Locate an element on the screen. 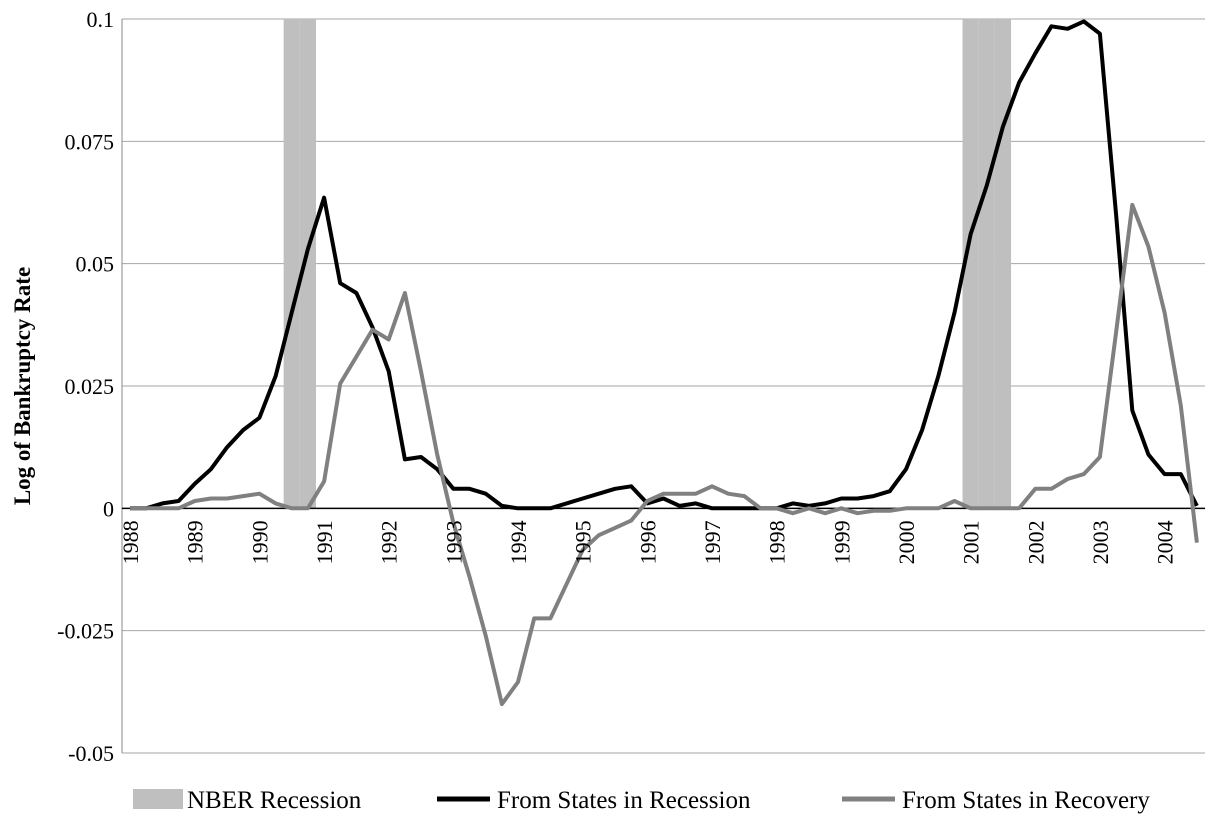  x-tick-label: 2003 is located at coordinates (1100, 542).